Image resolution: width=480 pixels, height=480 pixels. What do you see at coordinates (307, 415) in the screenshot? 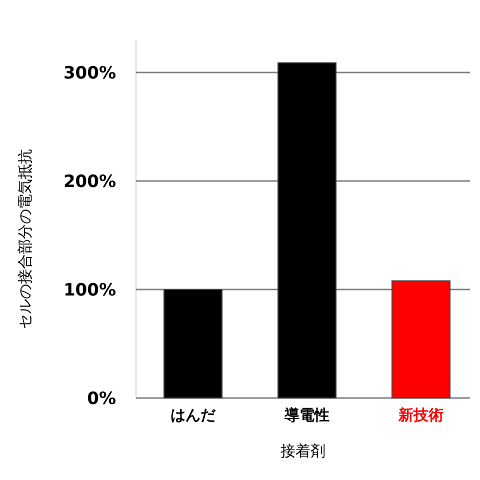
I see `x-tick-label: 導電性` at bounding box center [307, 415].